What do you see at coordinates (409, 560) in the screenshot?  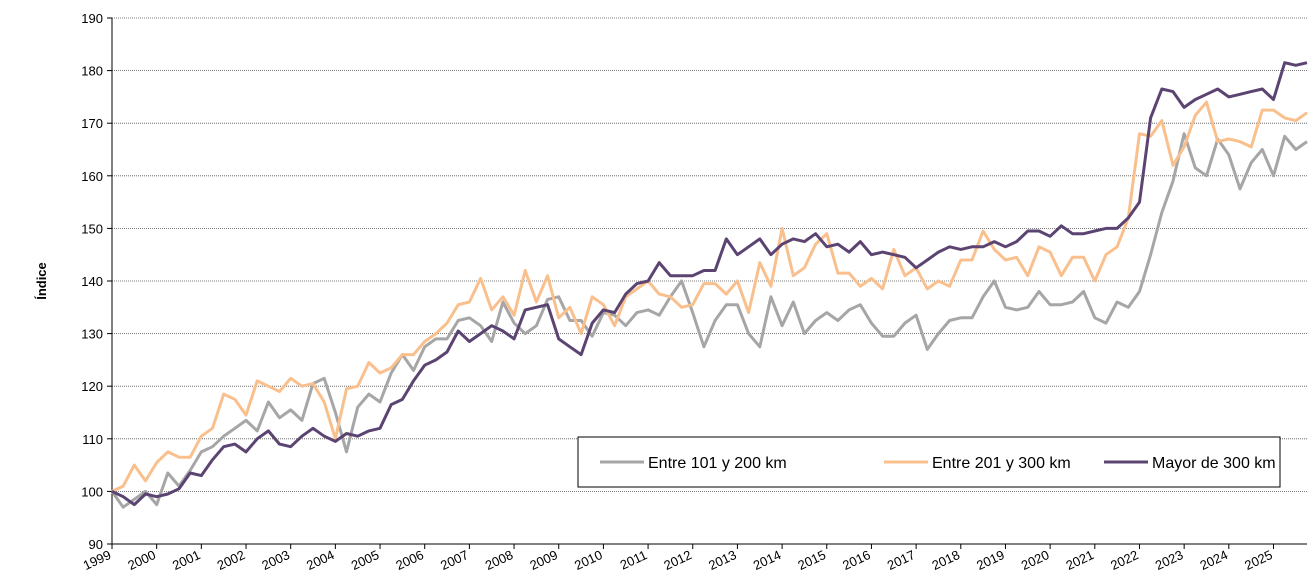 I see `x-tick-label: 2006` at bounding box center [409, 560].